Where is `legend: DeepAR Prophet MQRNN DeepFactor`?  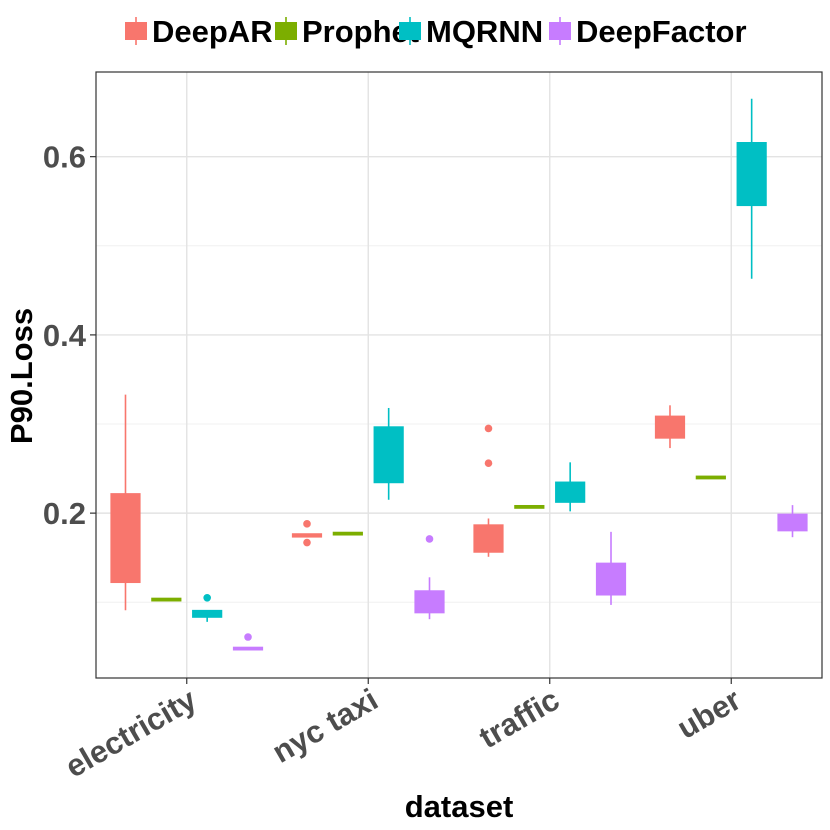 legend: DeepAR Prophet MQRNN DeepFactor is located at coordinates (436, 31).